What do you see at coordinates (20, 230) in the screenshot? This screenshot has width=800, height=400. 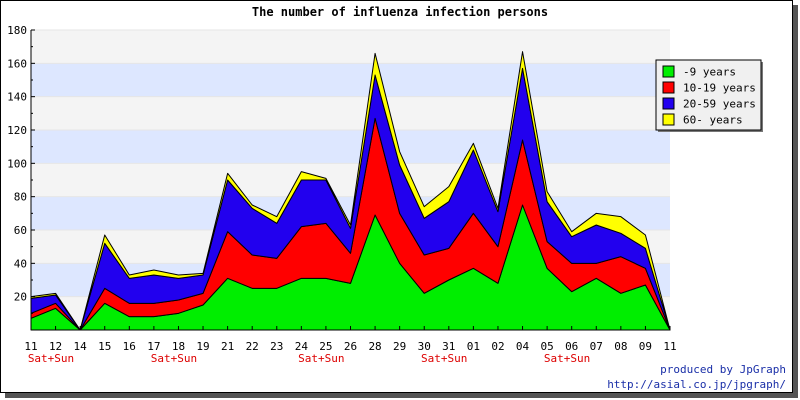 I see `y-tick-label: 60` at bounding box center [20, 230].